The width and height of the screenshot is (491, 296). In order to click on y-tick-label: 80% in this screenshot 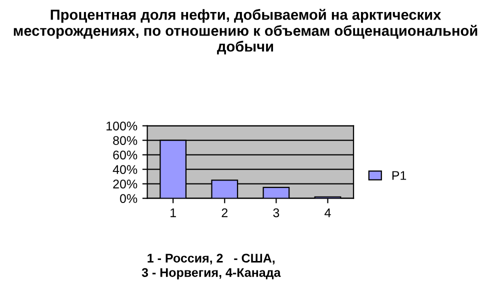, I will do `click(125, 140)`.